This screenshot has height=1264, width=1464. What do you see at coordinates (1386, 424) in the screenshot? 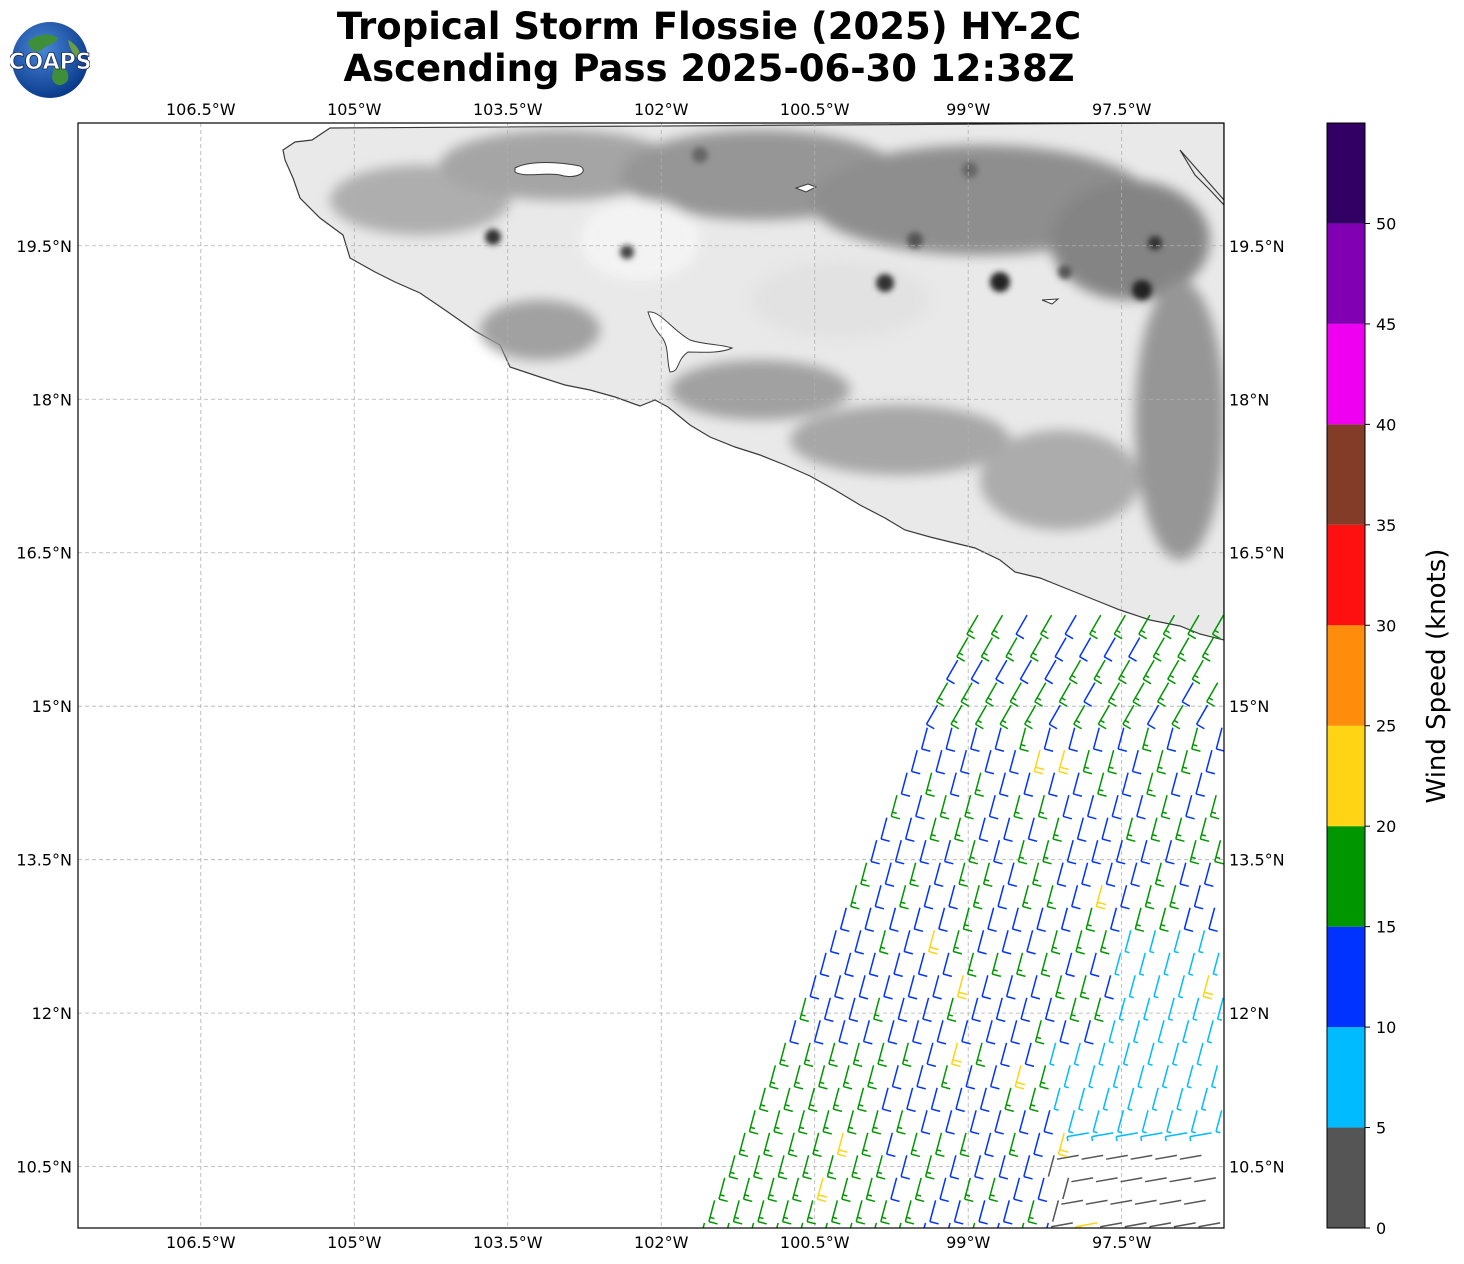
I see `colorbar-tick-label: 40` at bounding box center [1386, 424].